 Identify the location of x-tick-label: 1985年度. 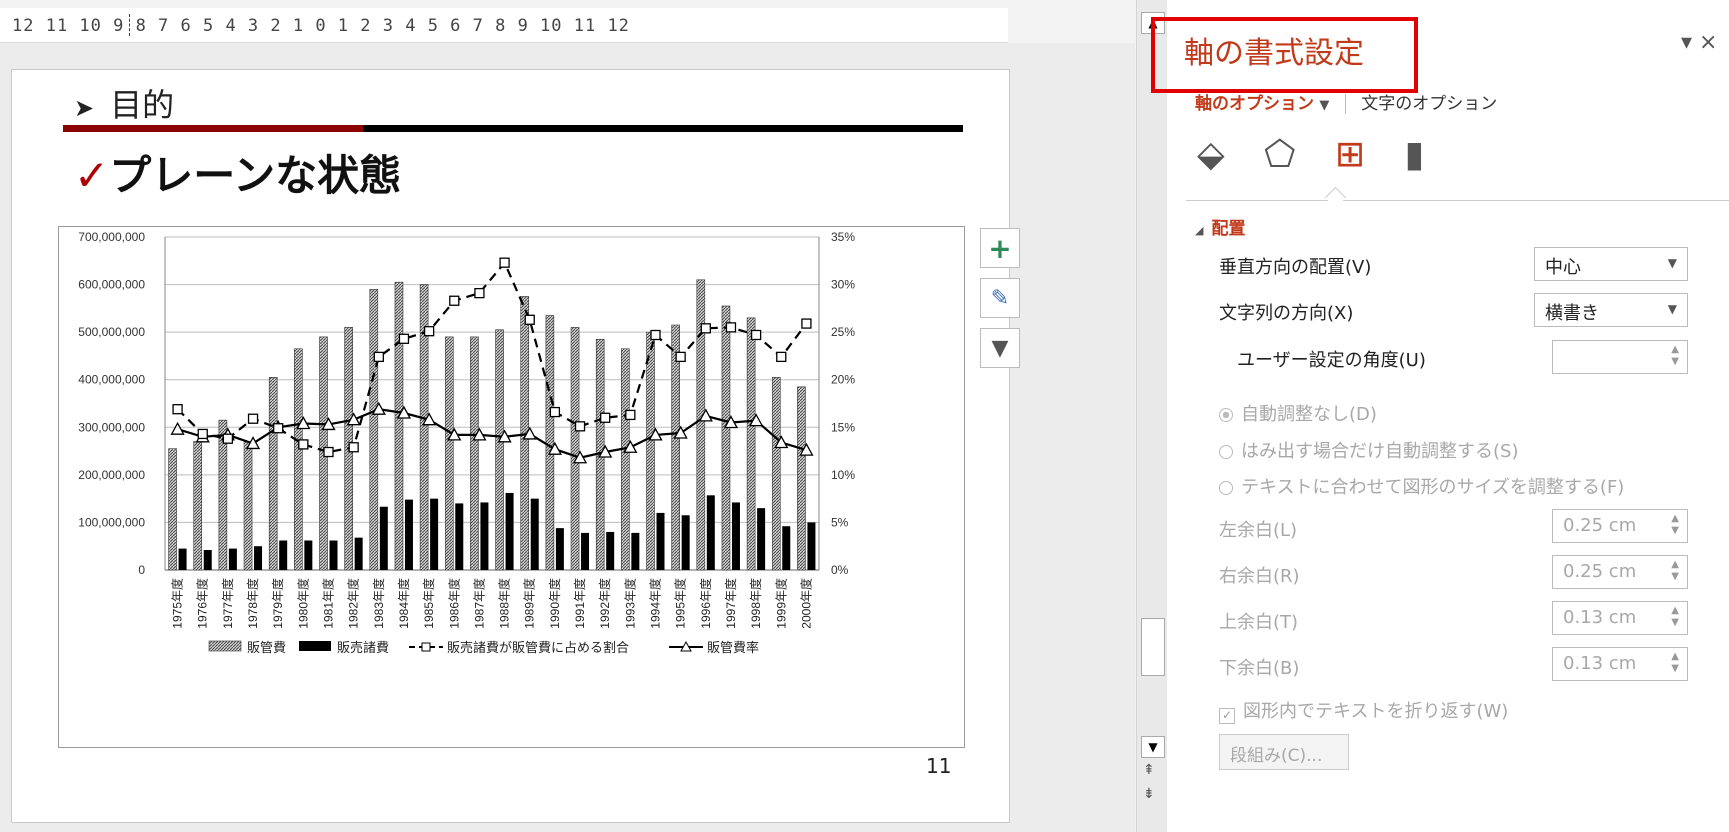
(428, 603).